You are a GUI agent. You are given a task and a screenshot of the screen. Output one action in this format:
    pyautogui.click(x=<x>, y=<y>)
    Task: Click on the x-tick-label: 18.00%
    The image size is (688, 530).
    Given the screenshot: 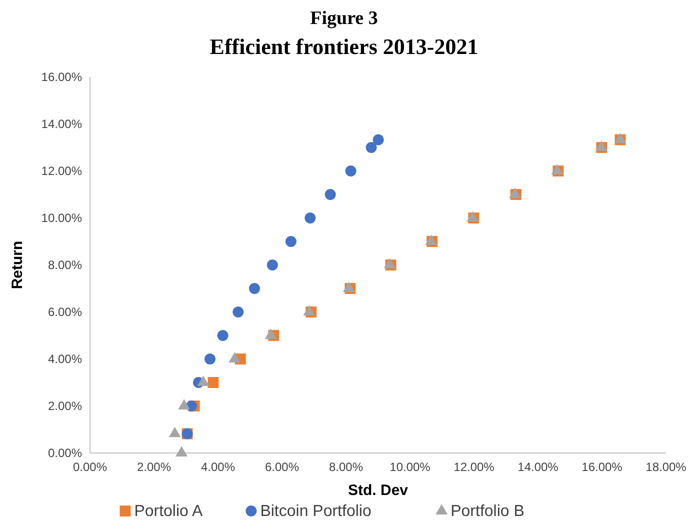 What is the action you would take?
    pyautogui.click(x=666, y=467)
    